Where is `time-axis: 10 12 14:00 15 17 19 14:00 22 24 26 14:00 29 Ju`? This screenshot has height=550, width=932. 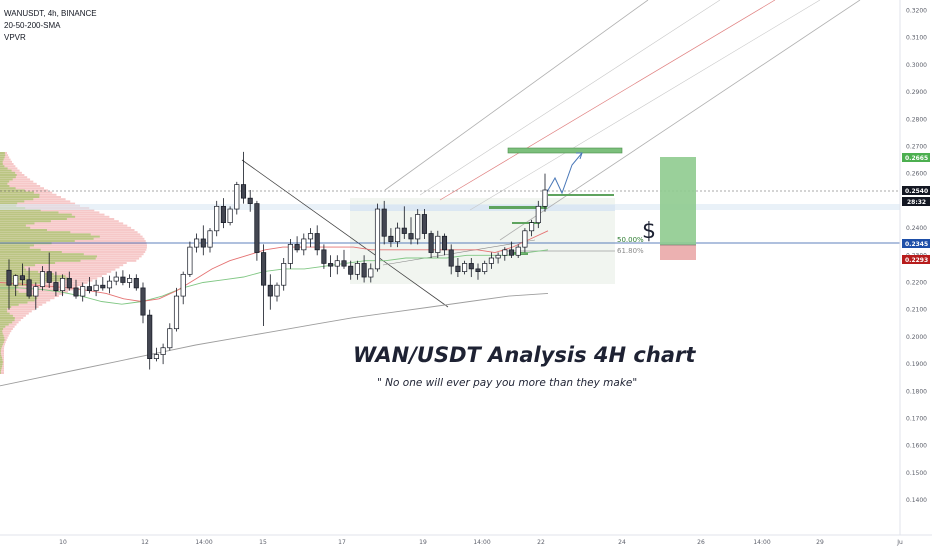
time-axis: 10 12 14:00 15 17 19 14:00 22 24 26 14:00 29 Ju is located at coordinates (481, 542).